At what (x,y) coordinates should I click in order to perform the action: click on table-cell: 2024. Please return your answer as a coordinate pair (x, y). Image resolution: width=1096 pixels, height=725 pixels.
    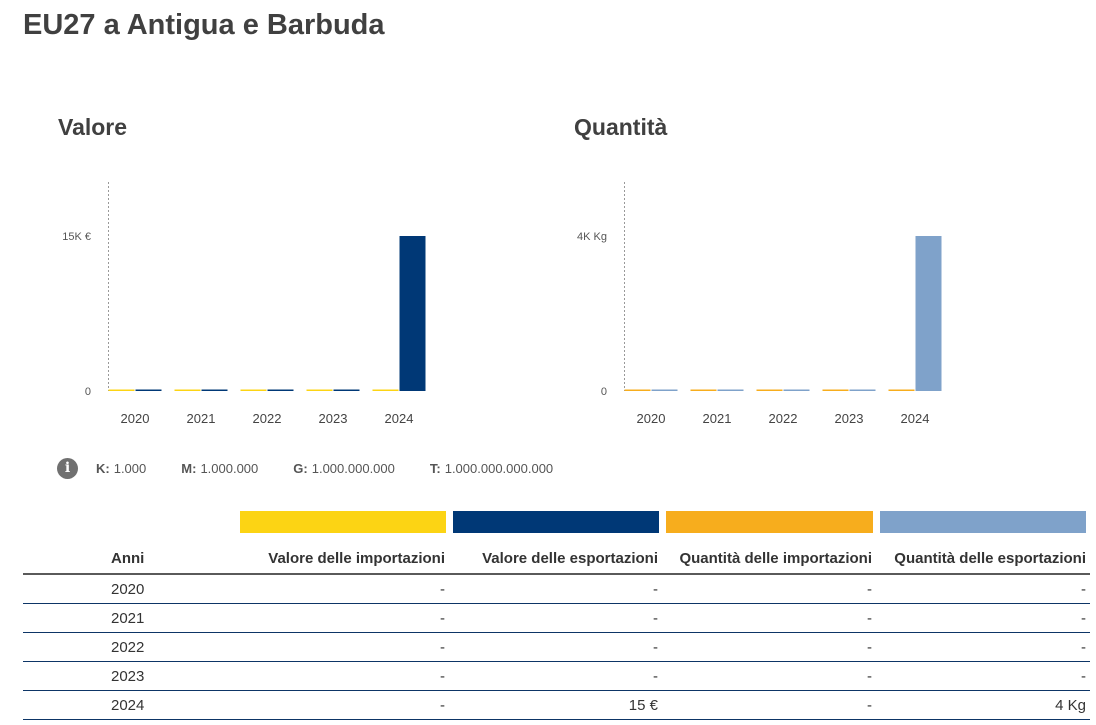
    Looking at the image, I should click on (129, 705).